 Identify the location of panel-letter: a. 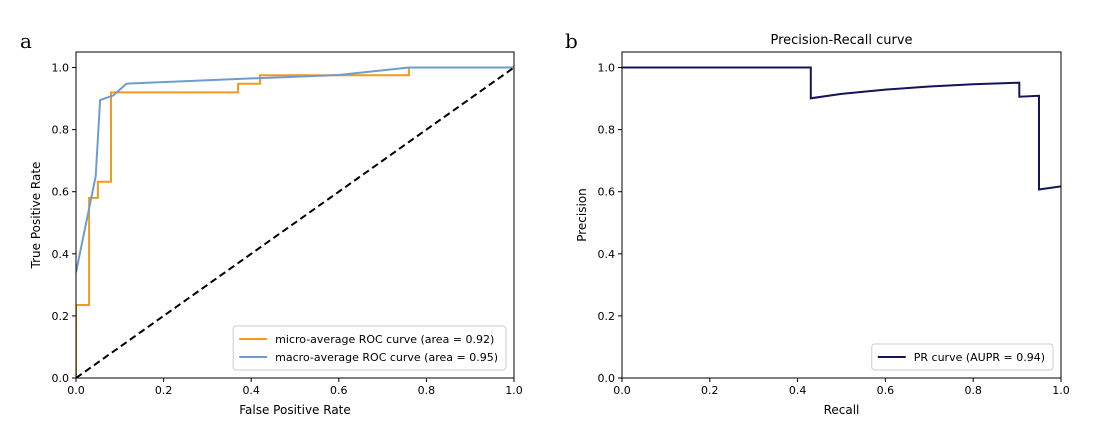
(26, 41).